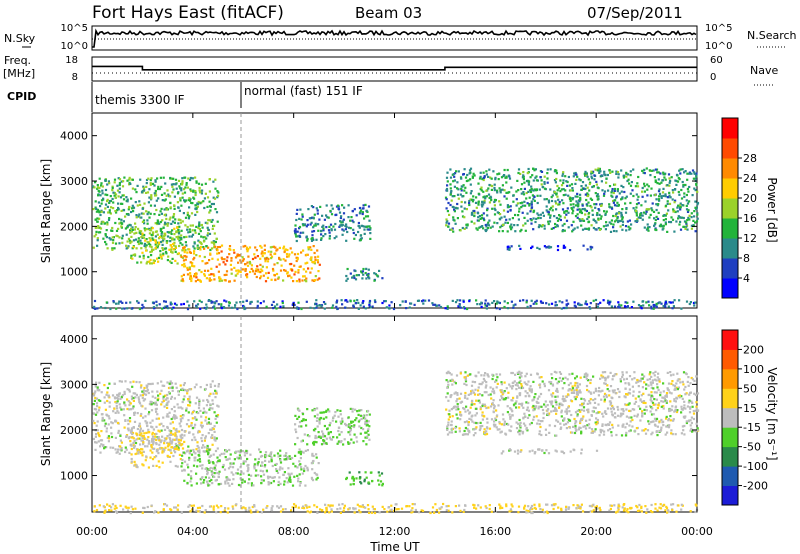 The height and width of the screenshot is (554, 800). What do you see at coordinates (71, 60) in the screenshot?
I see `freq-left-tick-top: 18` at bounding box center [71, 60].